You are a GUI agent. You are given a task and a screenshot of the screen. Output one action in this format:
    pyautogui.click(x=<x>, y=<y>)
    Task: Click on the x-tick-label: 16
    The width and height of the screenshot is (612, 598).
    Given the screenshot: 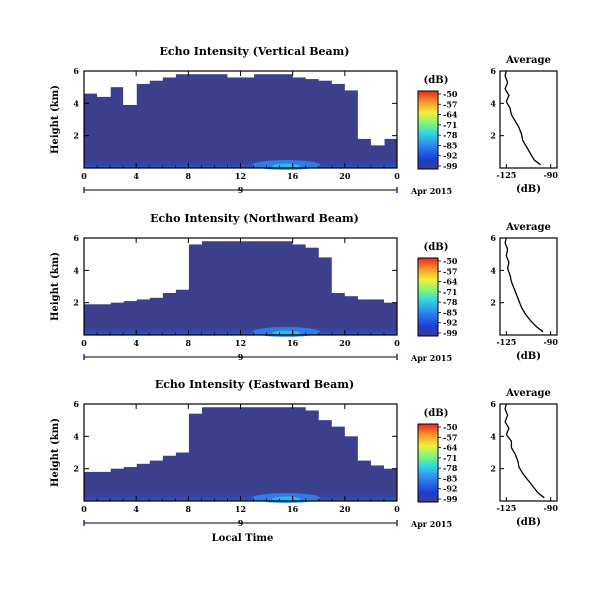 What is the action you would take?
    pyautogui.click(x=293, y=343)
    